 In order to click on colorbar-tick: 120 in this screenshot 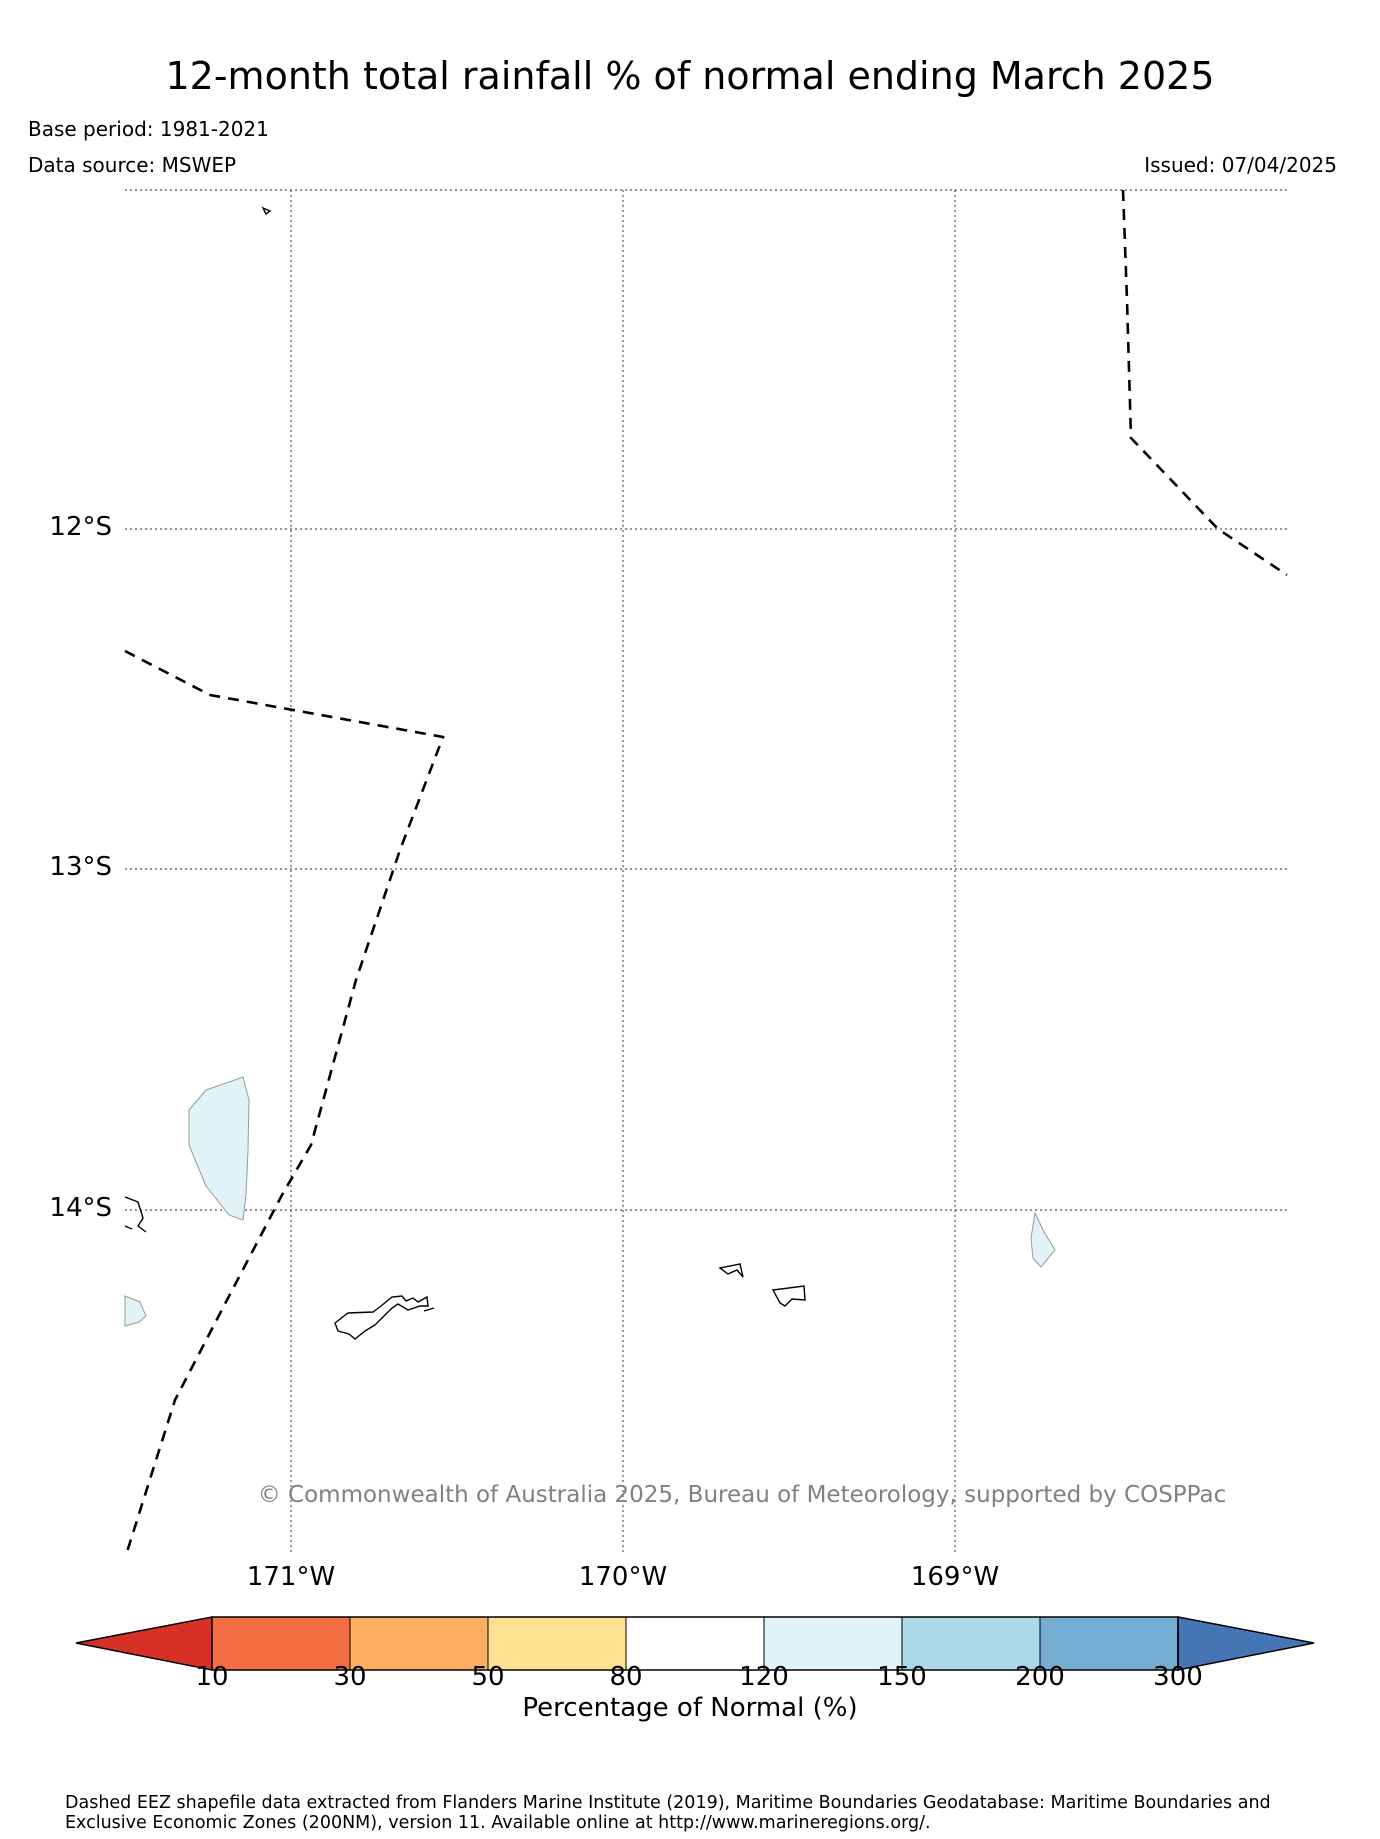, I will do `click(764, 1677)`.